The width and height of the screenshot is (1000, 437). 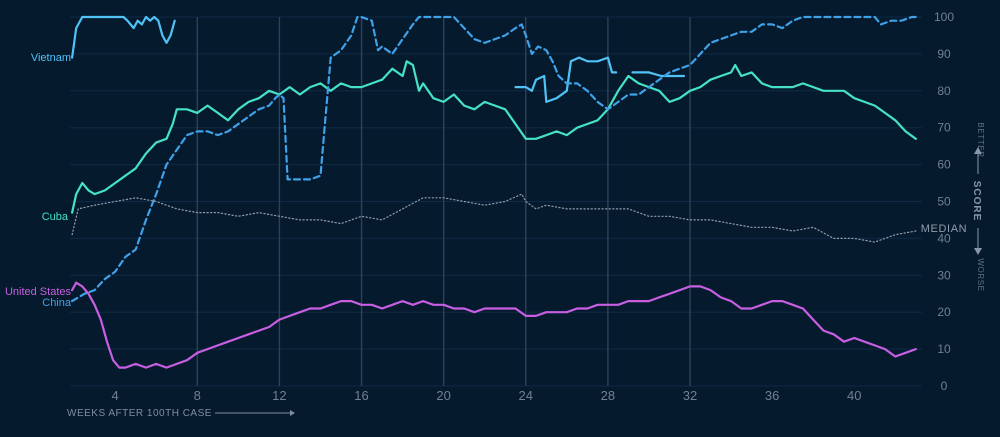 I want to click on series-line-vietnam-later, so click(x=566, y=79).